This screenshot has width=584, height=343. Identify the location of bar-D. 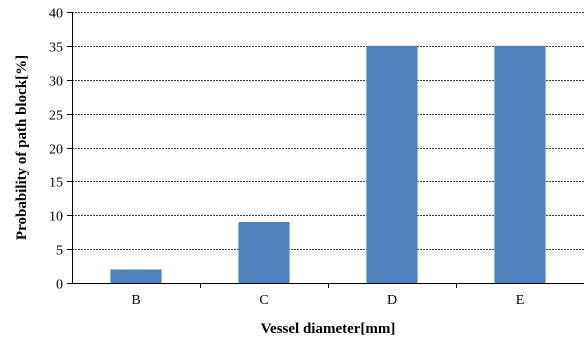
(392, 164).